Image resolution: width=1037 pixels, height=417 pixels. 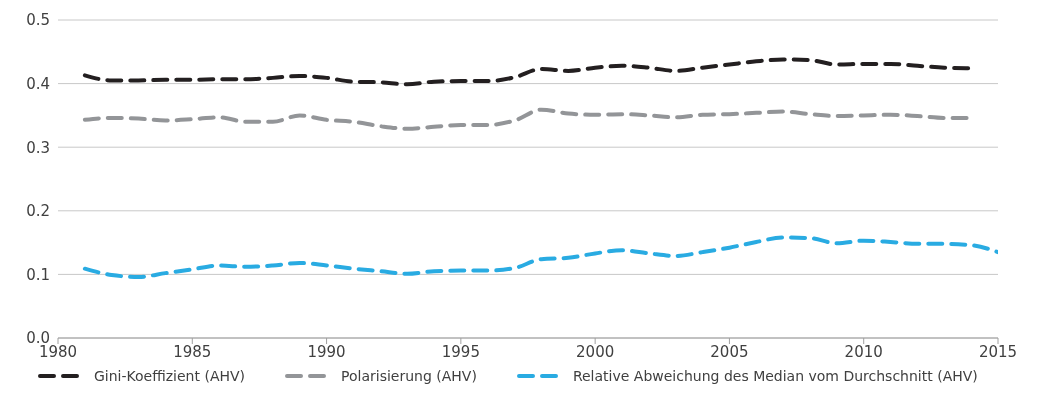 What do you see at coordinates (38, 274) in the screenshot?
I see `y-tick-label: 0.1` at bounding box center [38, 274].